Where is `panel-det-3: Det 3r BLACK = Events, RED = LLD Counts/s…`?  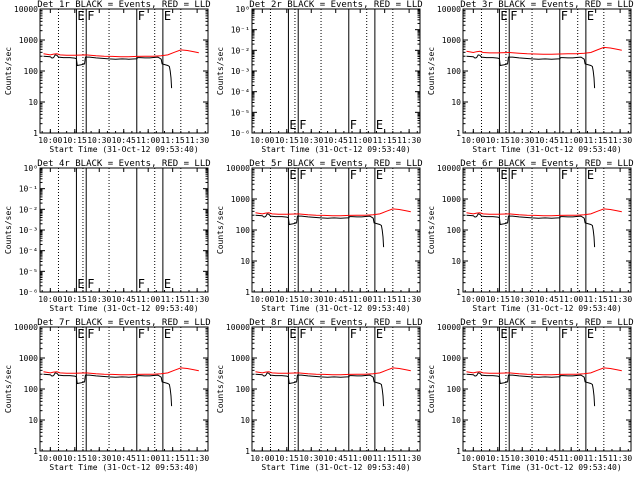
panel-det-3: Det 3r BLACK = Events, RED = LLD Counts/s… is located at coordinates (530, 77).